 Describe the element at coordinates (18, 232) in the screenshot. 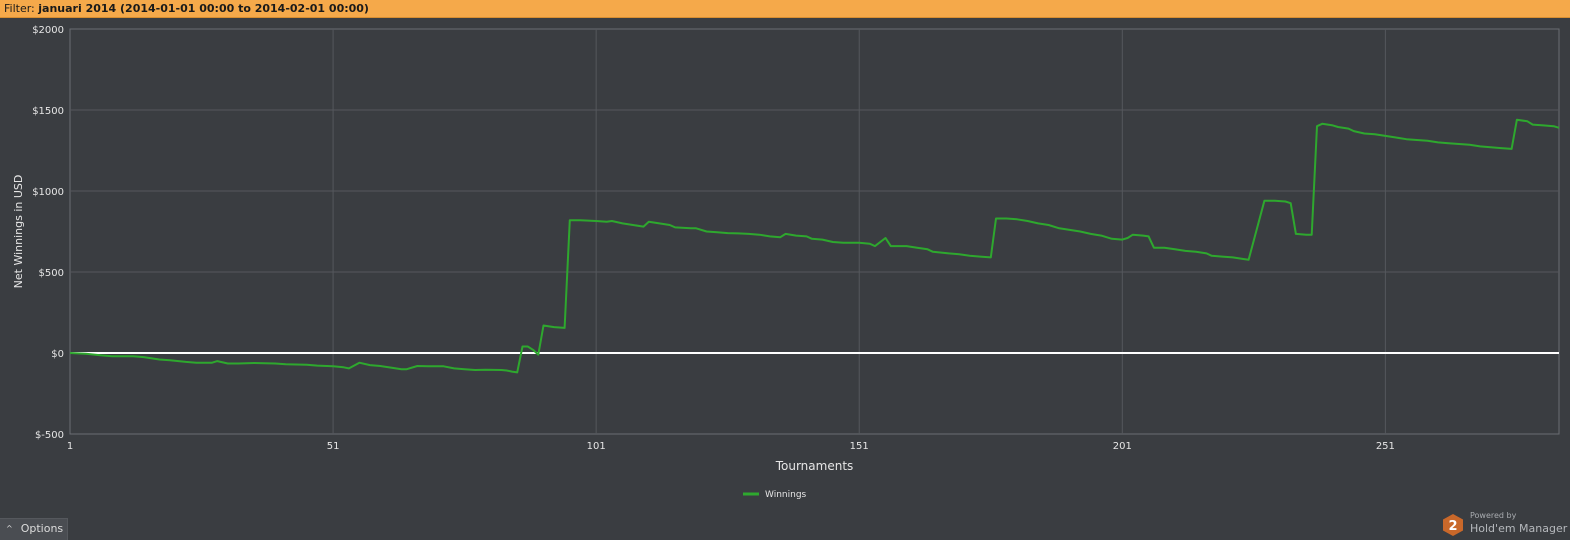

I see `y-axis-title: Net Winnings in USD` at that location.